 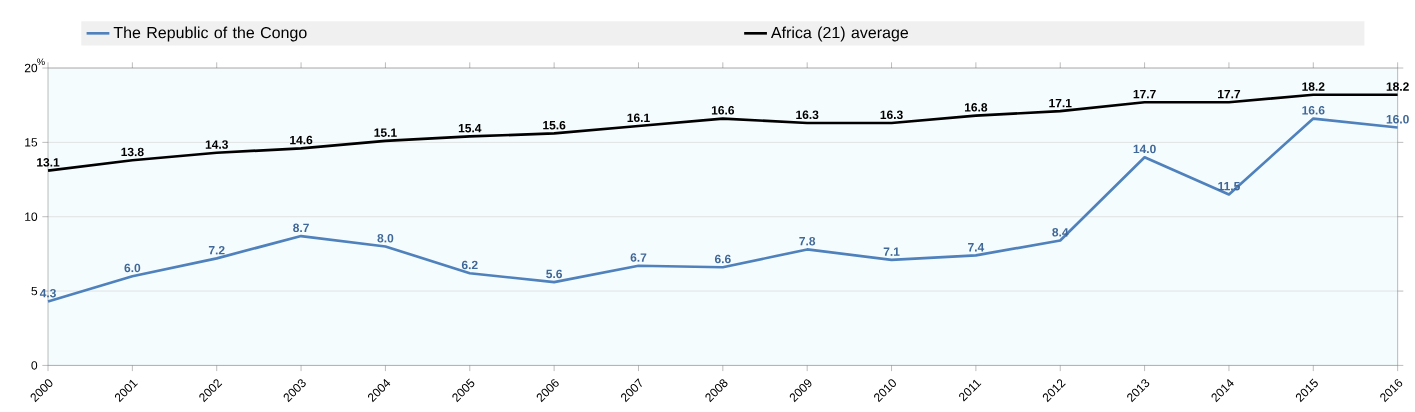 I want to click on data-label: 15.1, so click(x=385, y=132).